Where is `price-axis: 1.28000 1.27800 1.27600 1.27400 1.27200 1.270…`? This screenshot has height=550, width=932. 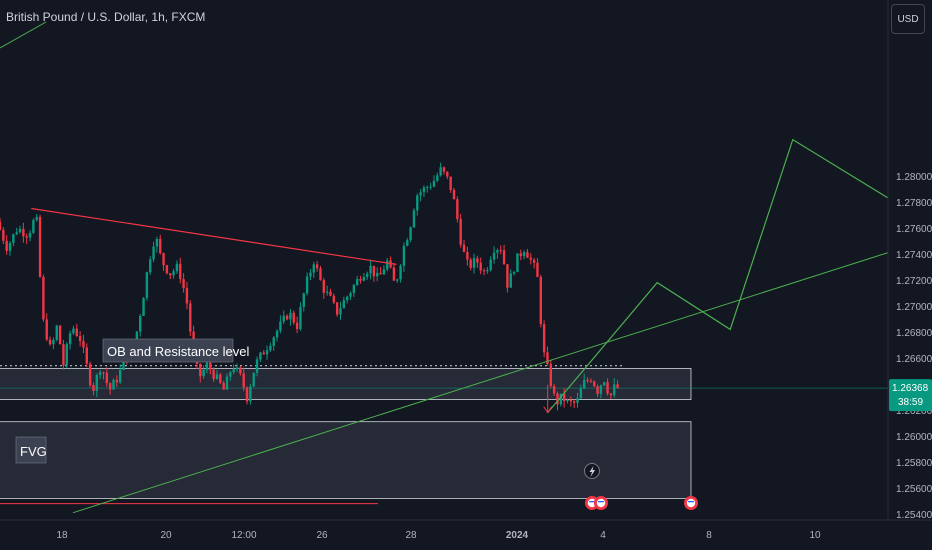
price-axis: 1.28000 1.27800 1.27600 1.27400 1.27200 1.270… is located at coordinates (909, 260).